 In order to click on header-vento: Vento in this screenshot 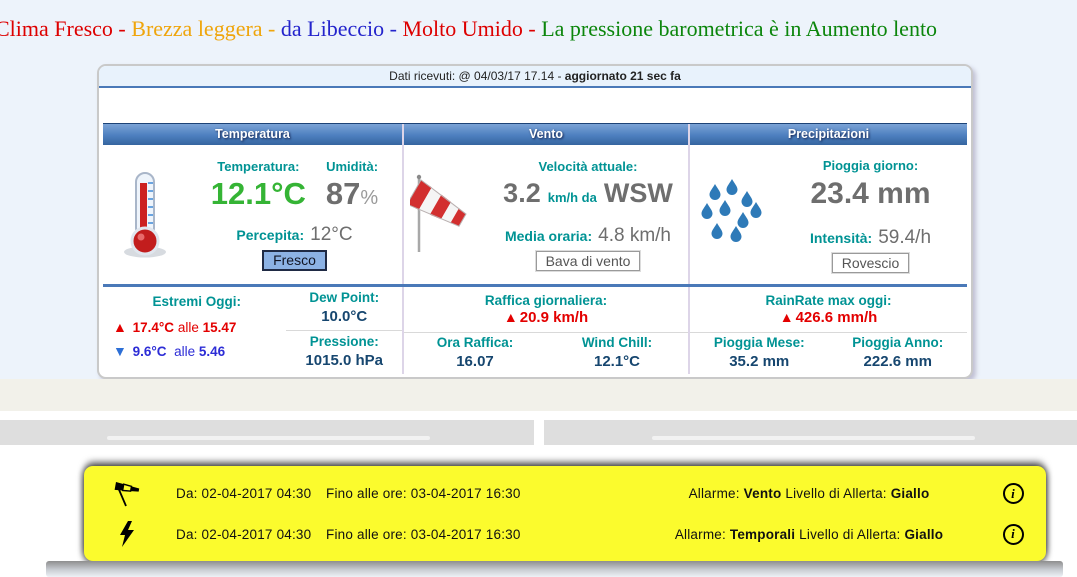, I will do `click(547, 134)`.